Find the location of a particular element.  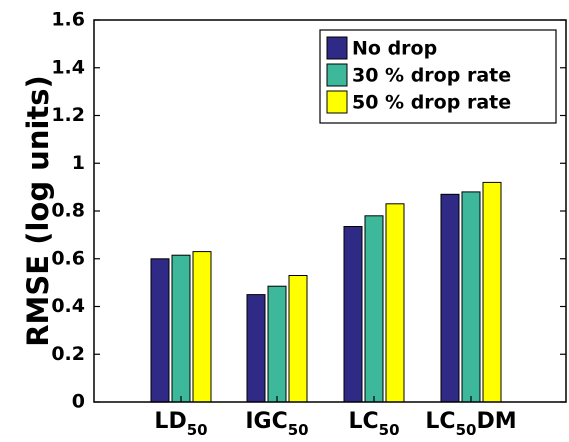

y-tick-label: 1.6 is located at coordinates (68, 20).